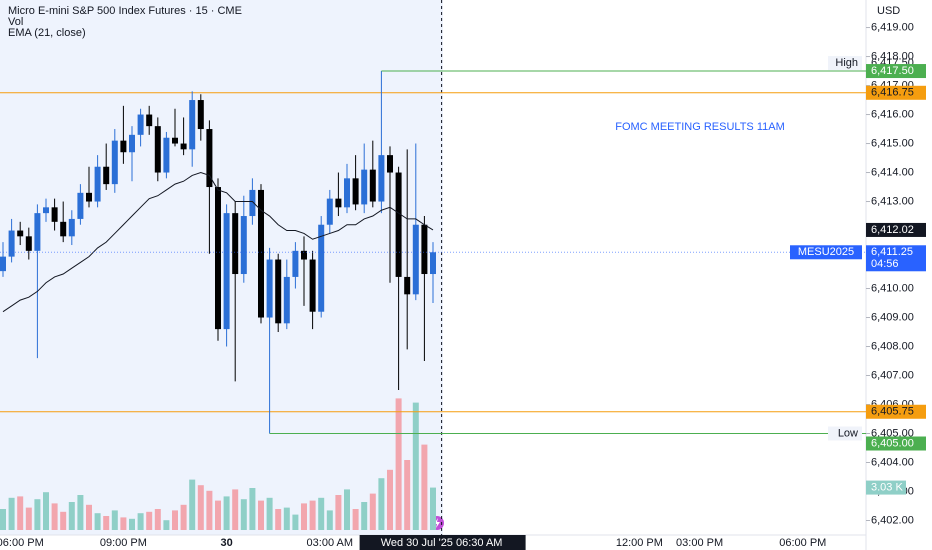  What do you see at coordinates (826, 252) in the screenshot?
I see `symbol-label: MESU2025` at bounding box center [826, 252].